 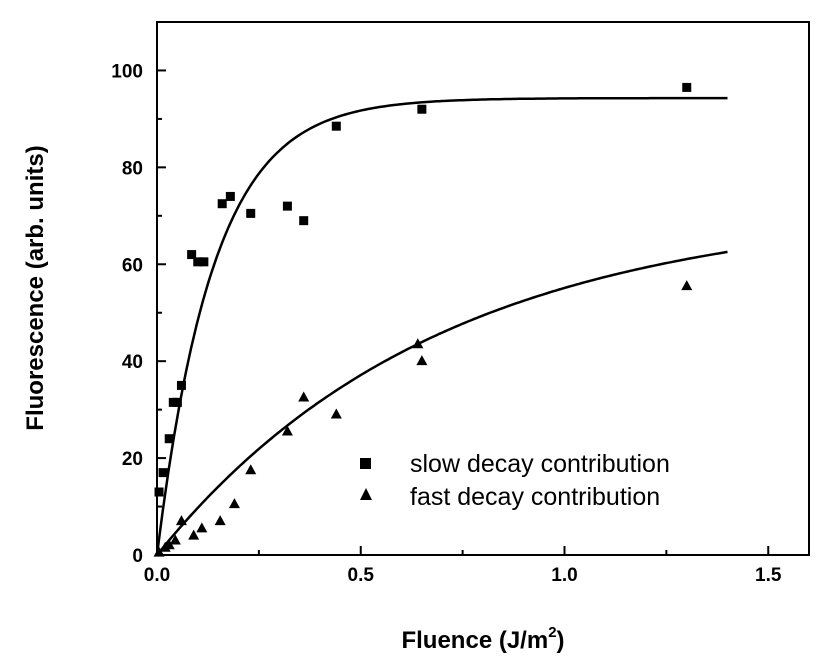 I want to click on y-tick-label: 20, so click(x=132, y=459).